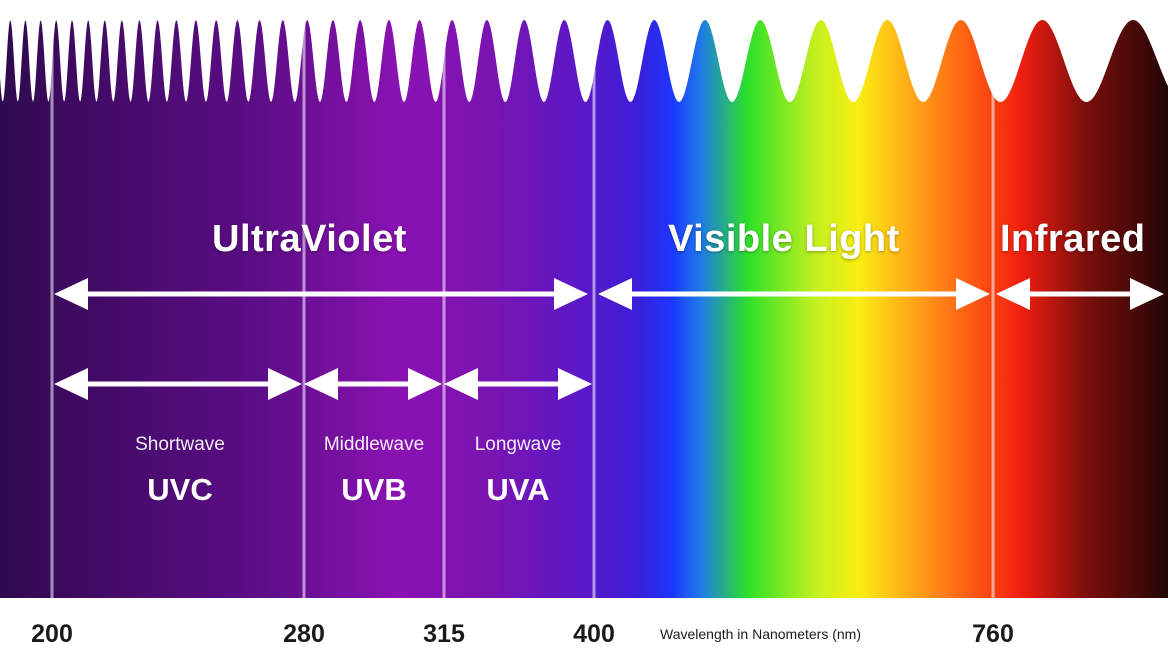 This screenshot has height=657, width=1168. What do you see at coordinates (993, 634) in the screenshot?
I see `tick-760: 760` at bounding box center [993, 634].